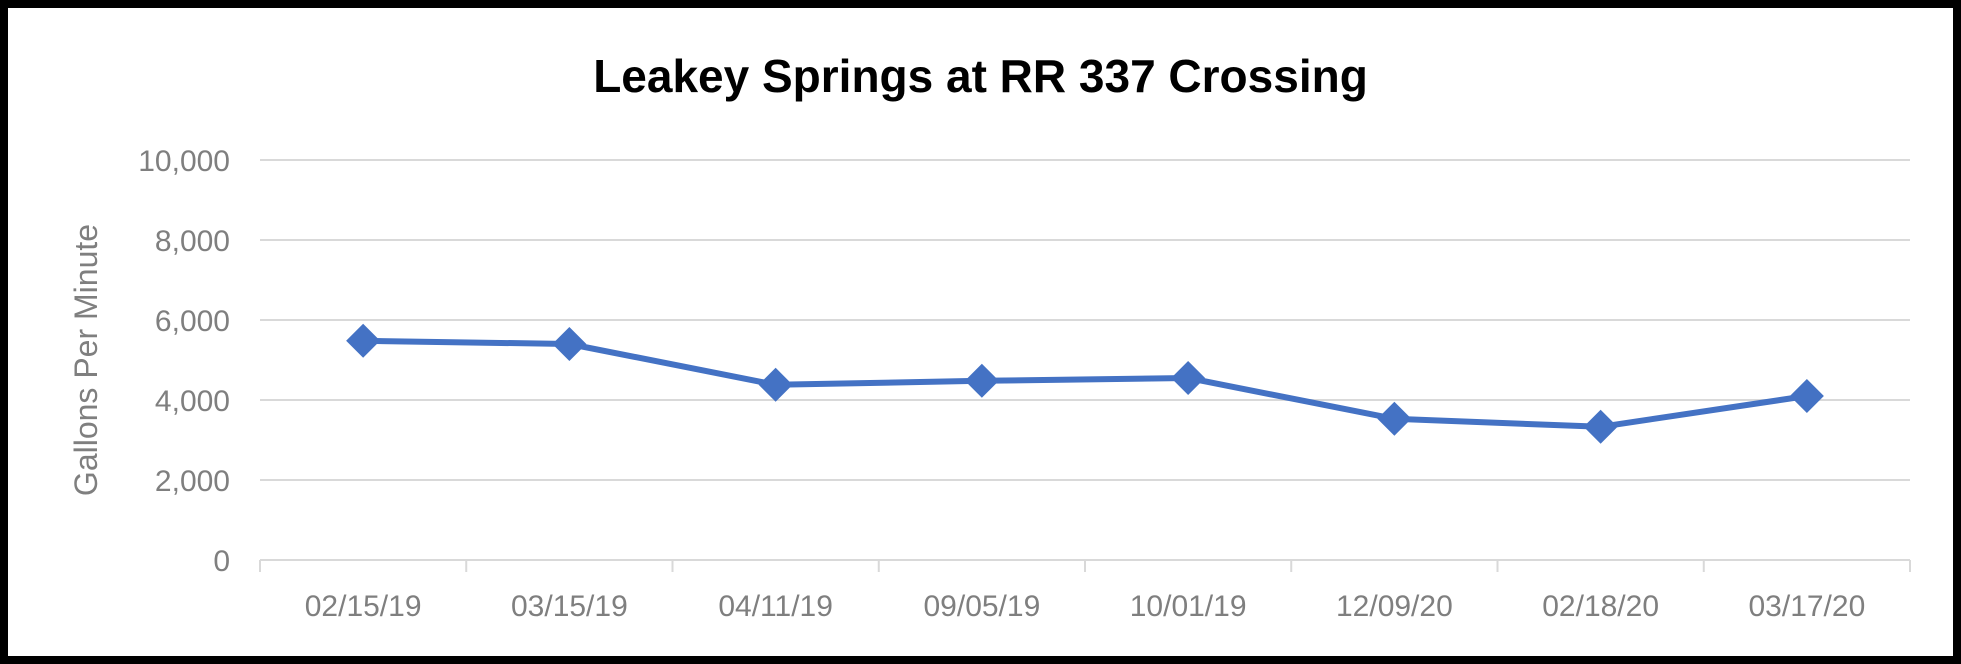 The width and height of the screenshot is (1961, 664). Describe the element at coordinates (1085, 565) in the screenshot. I see `x-axis` at that location.